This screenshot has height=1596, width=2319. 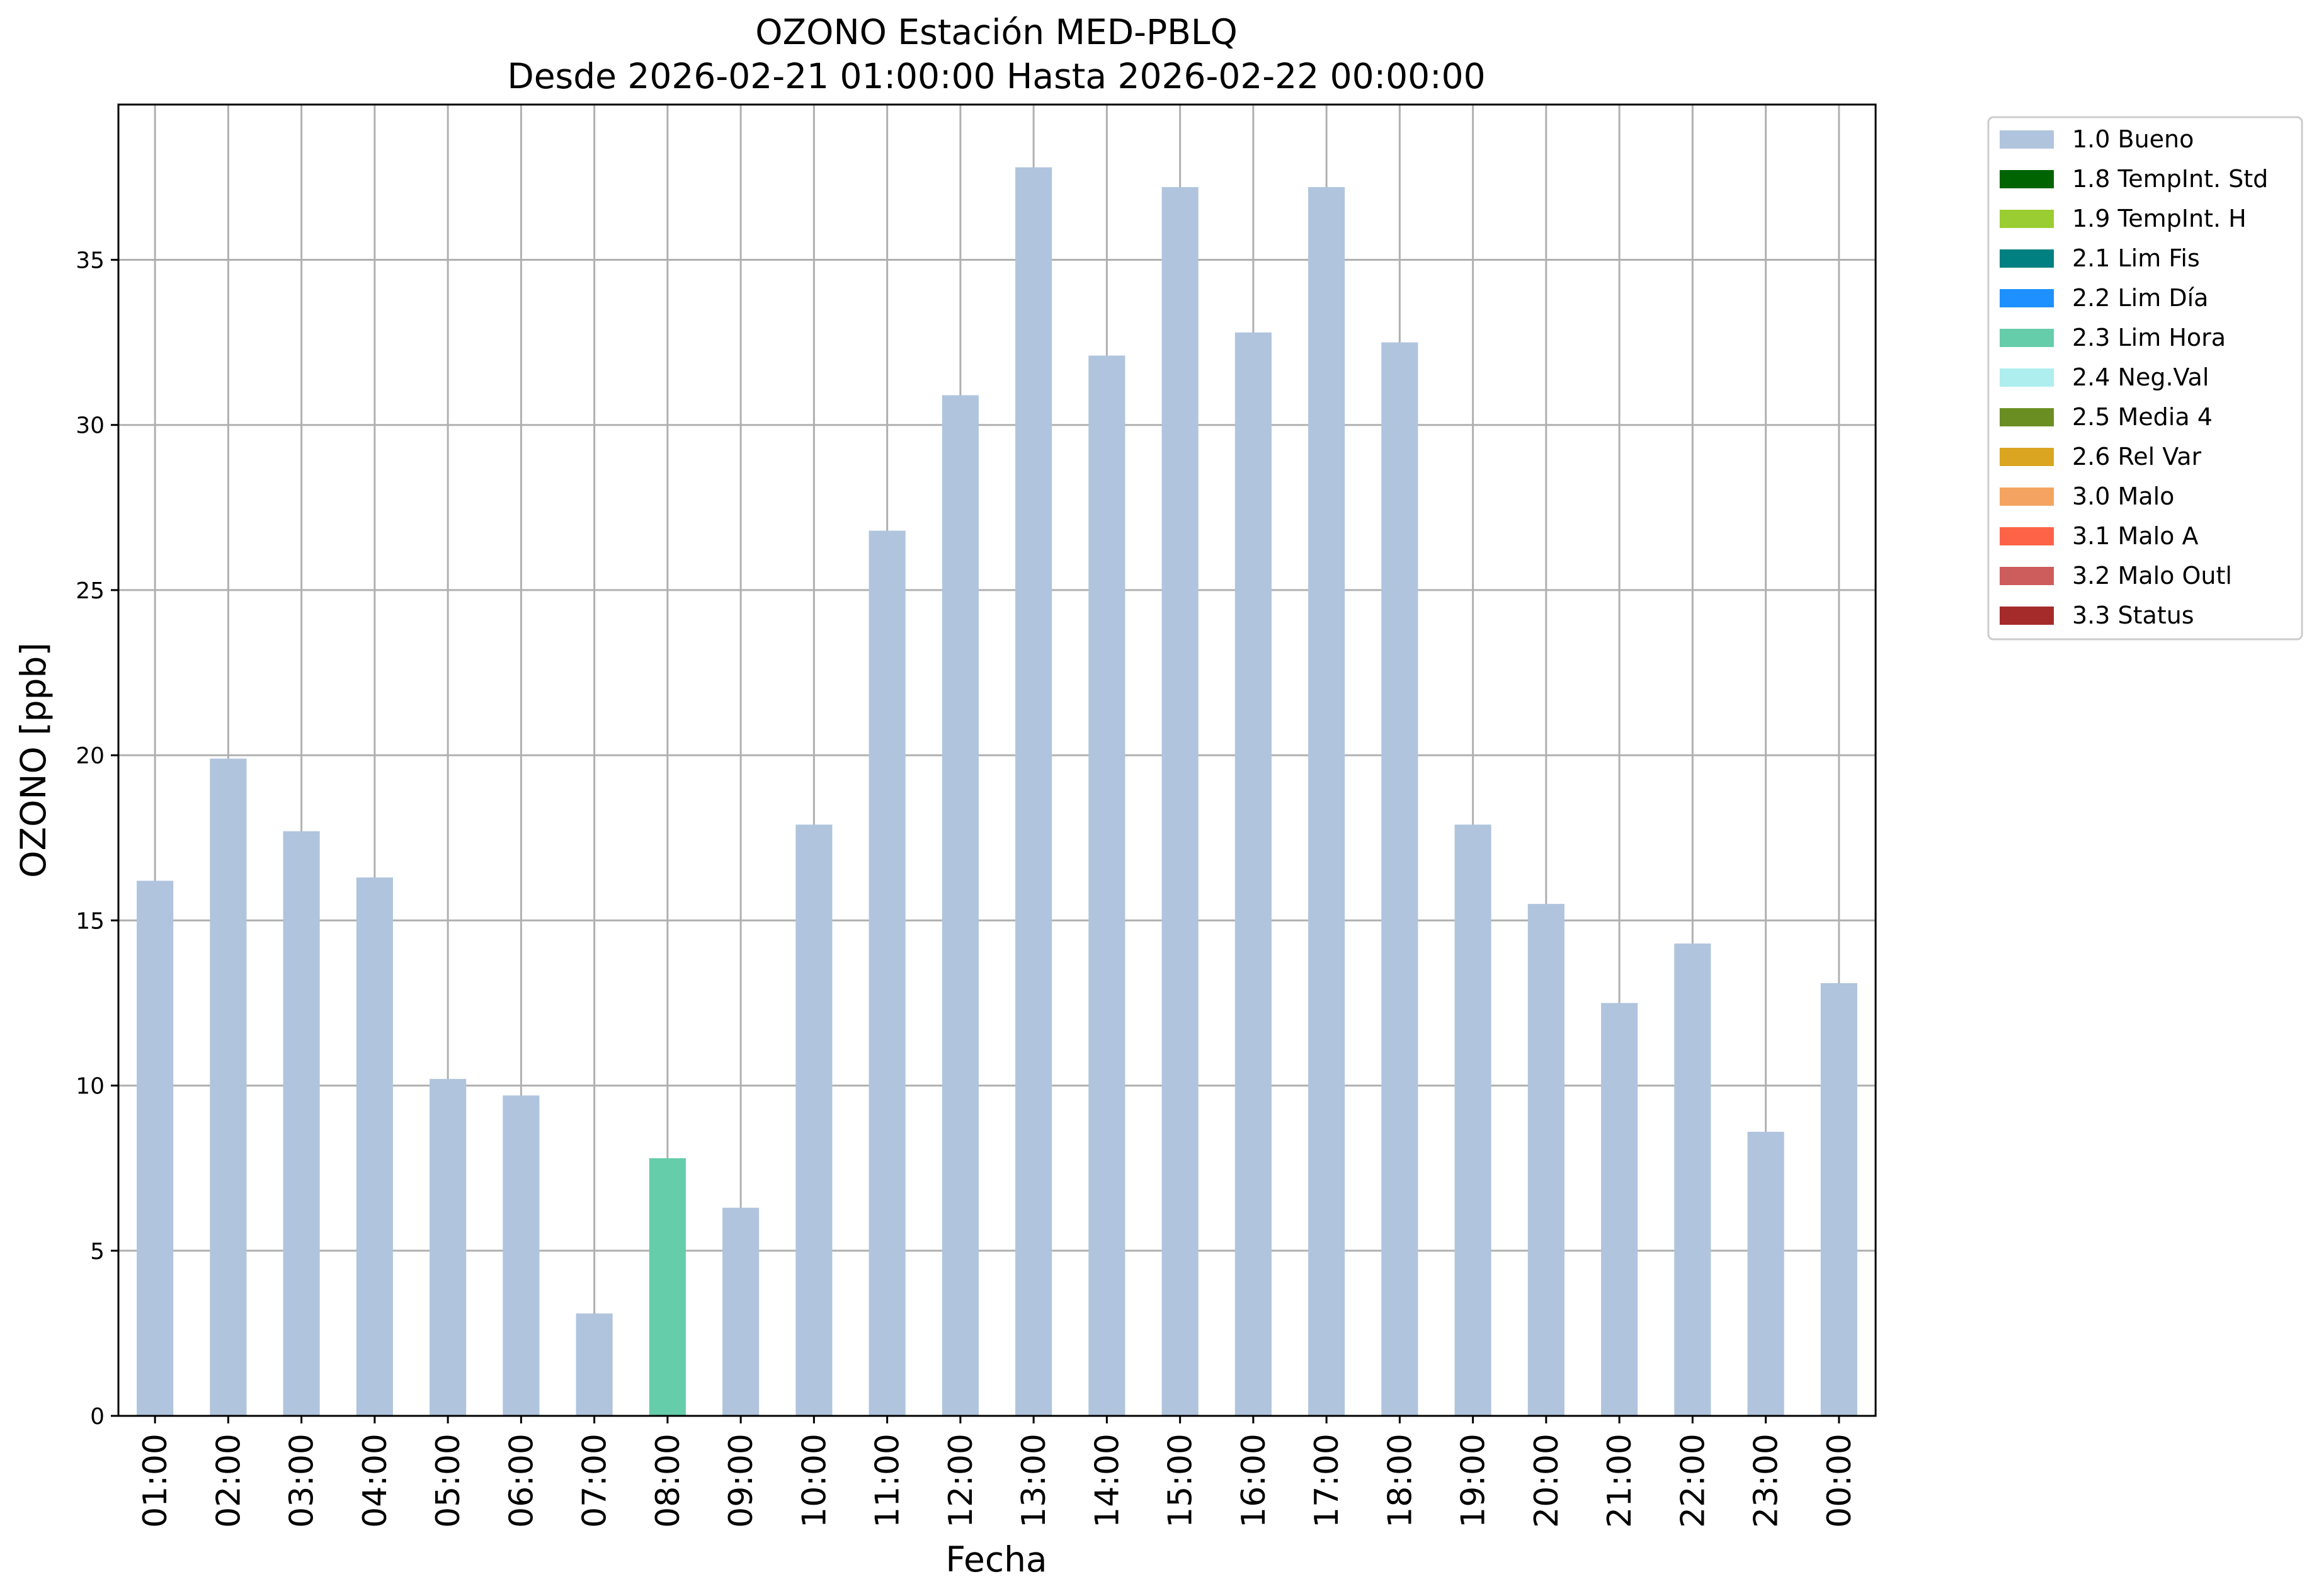 What do you see at coordinates (1106, 885) in the screenshot?
I see `bar-14:00` at bounding box center [1106, 885].